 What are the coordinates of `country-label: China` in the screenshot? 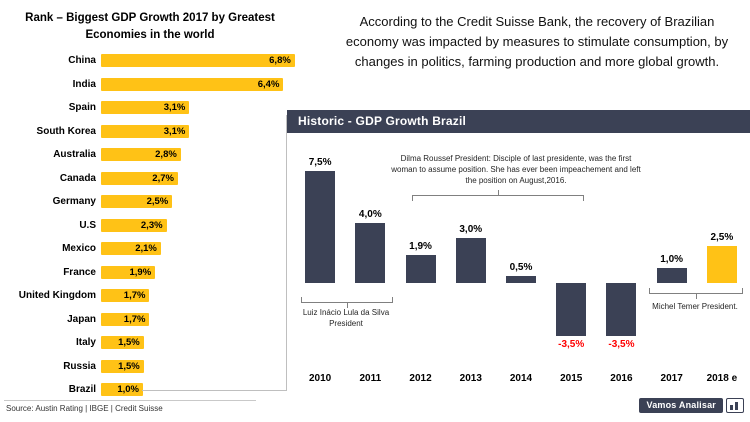 It's located at (82, 61).